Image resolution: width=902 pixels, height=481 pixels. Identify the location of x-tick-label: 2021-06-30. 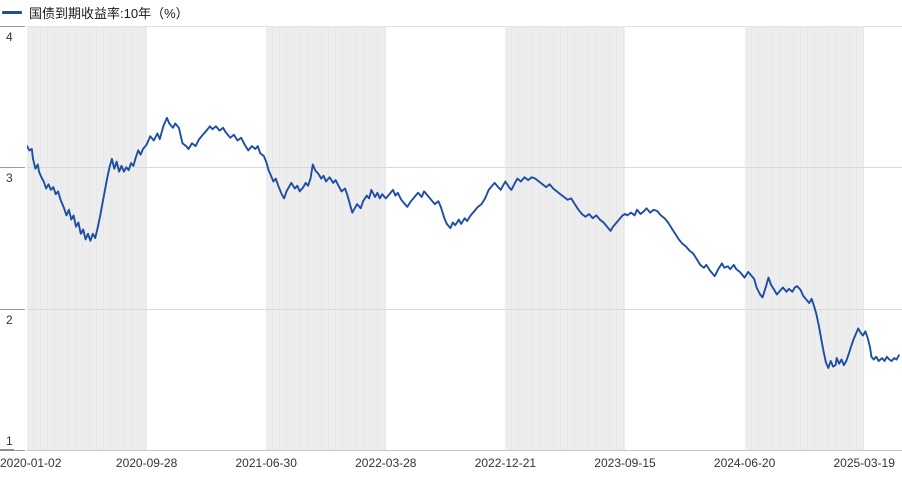
(266, 463).